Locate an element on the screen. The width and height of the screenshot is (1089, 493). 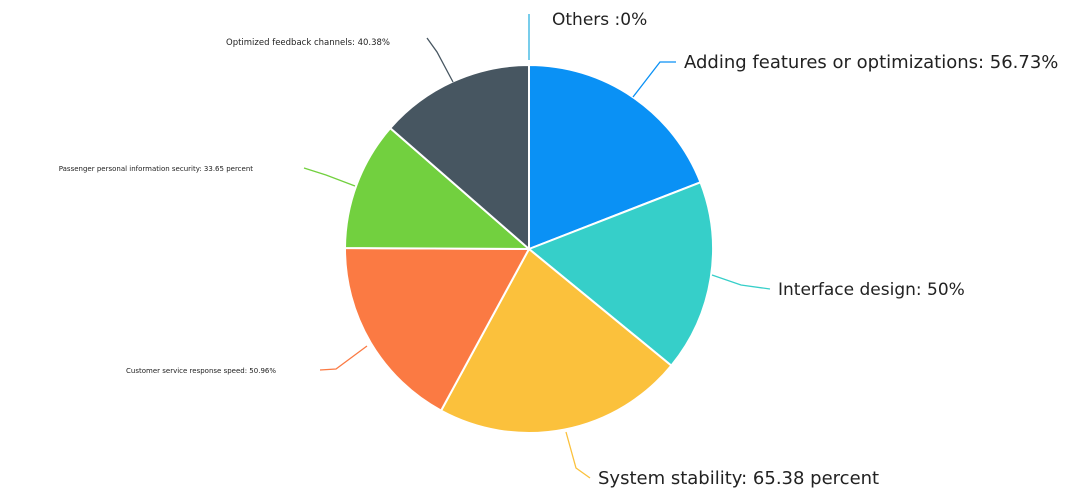
slice-label-system-stability: System stability: 65.38 percent is located at coordinates (738, 478).